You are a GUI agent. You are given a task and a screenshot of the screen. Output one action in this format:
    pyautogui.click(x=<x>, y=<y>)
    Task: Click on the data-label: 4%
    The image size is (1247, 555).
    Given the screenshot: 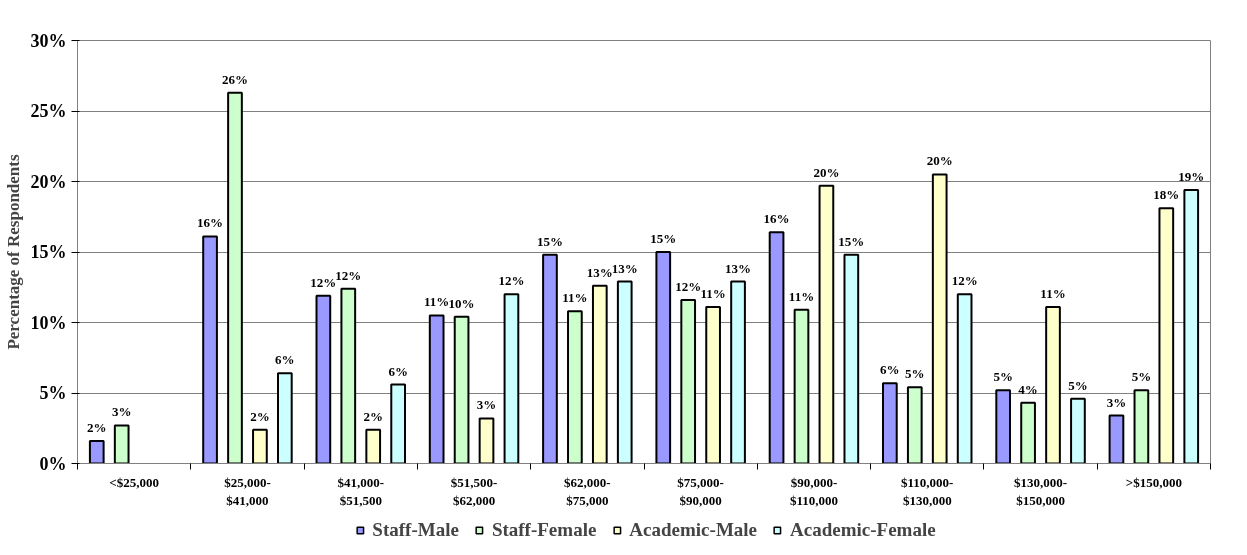 What is the action you would take?
    pyautogui.click(x=1028, y=389)
    